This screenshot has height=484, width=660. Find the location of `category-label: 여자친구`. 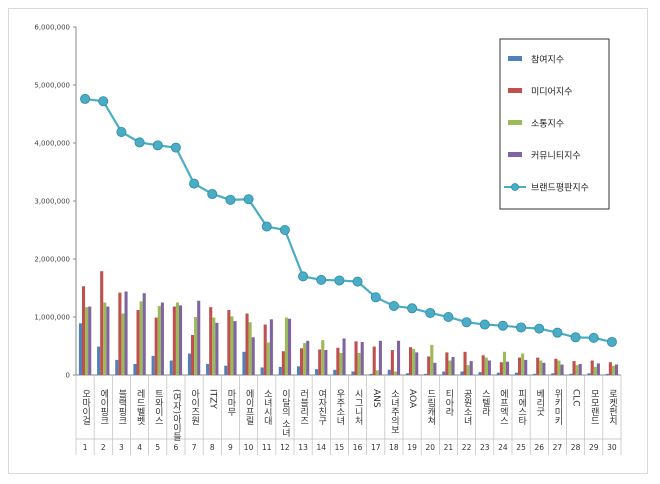

category-label: 여자친구 is located at coordinates (321, 407).